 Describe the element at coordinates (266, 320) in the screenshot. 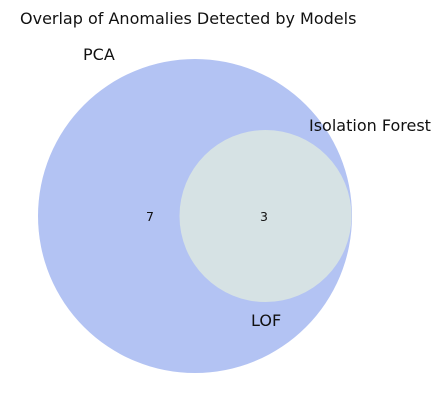

I see `set-label-lof: LOF` at that location.